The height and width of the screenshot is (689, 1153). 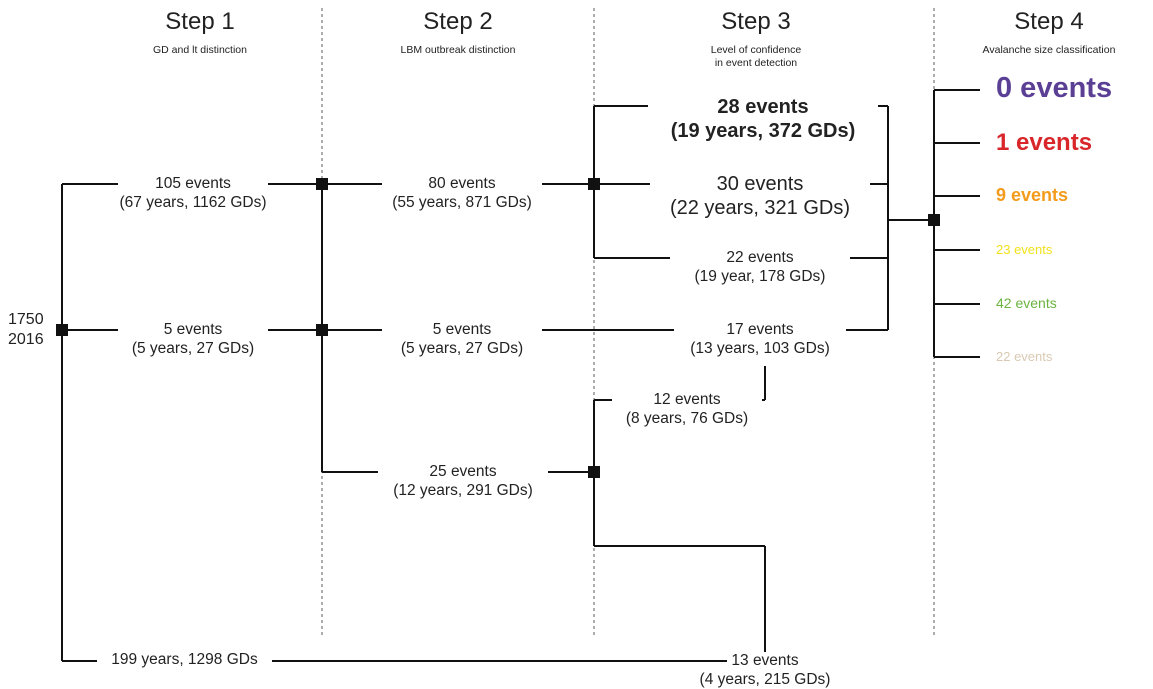 I want to click on class-4-label: 42 events, so click(x=1026, y=303).